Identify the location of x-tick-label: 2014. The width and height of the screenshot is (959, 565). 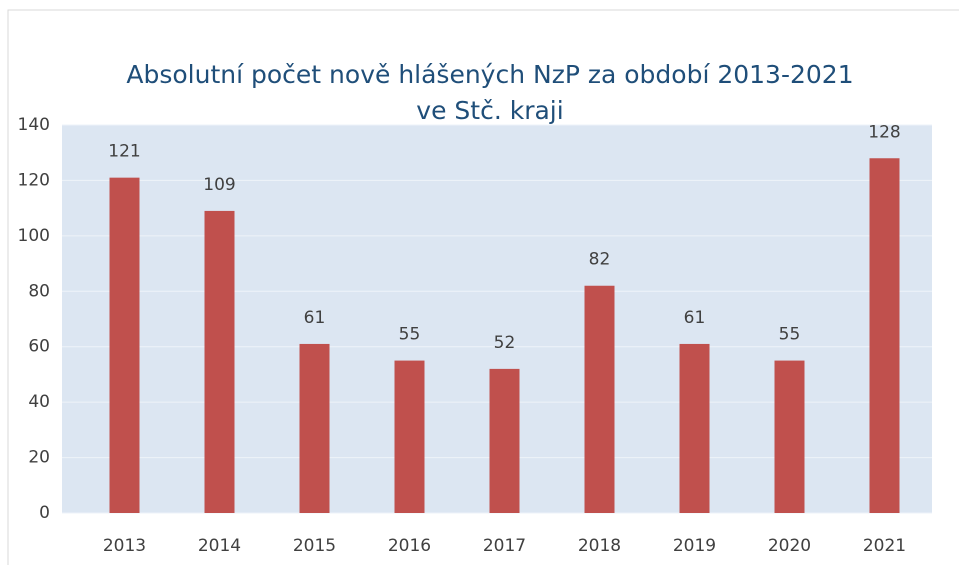
(219, 546).